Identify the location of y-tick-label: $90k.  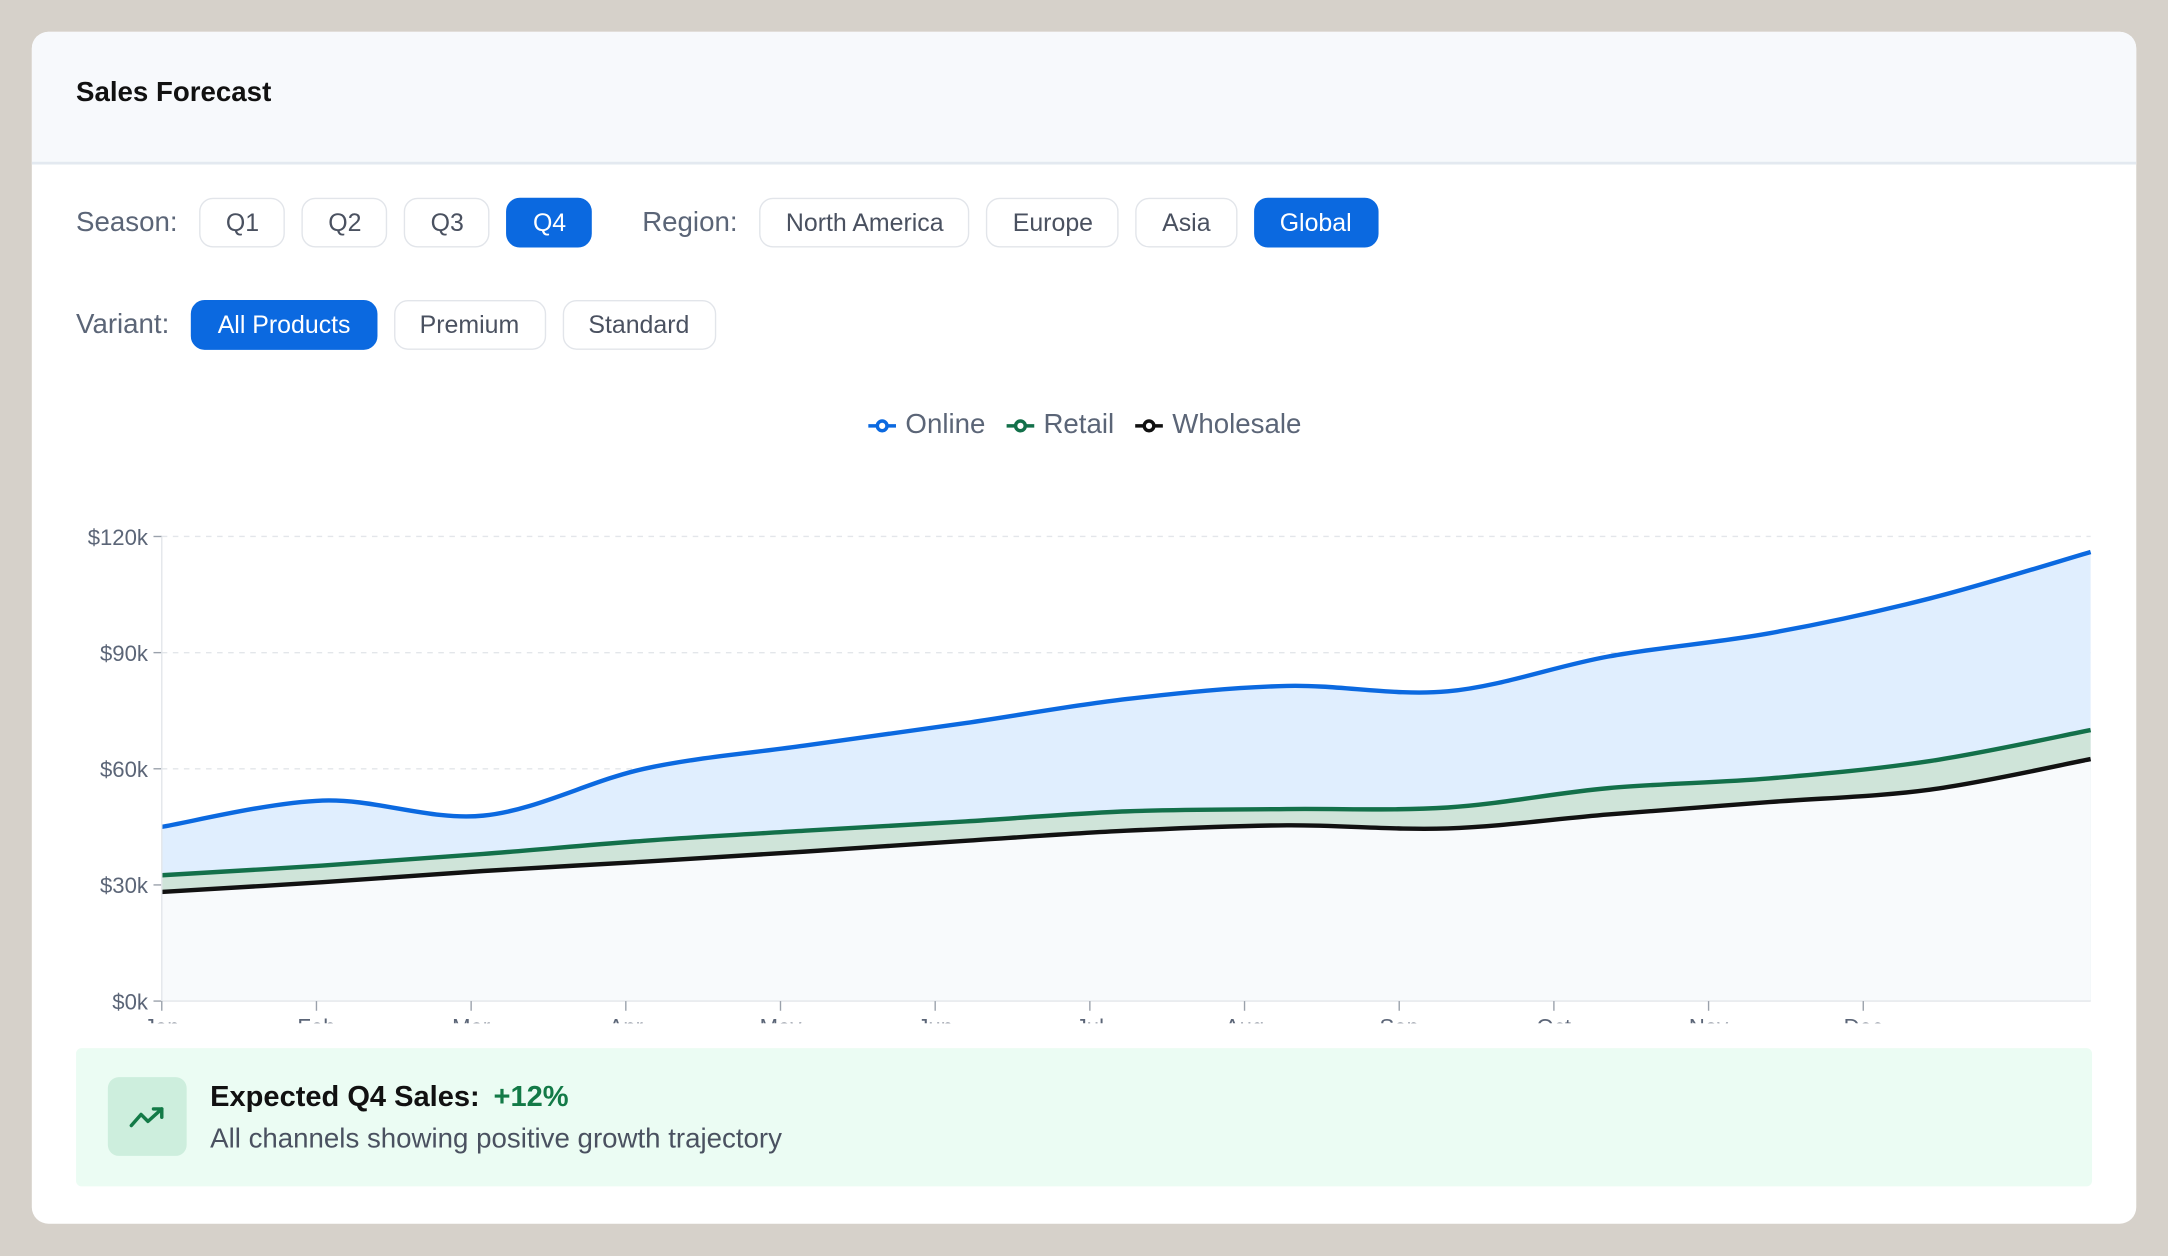
(124, 653).